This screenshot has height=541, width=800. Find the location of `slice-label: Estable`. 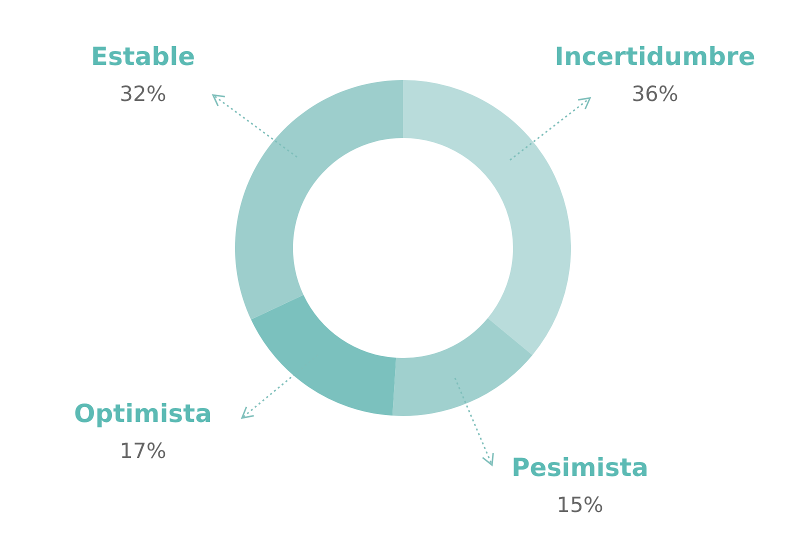

slice-label: Estable is located at coordinates (143, 56).